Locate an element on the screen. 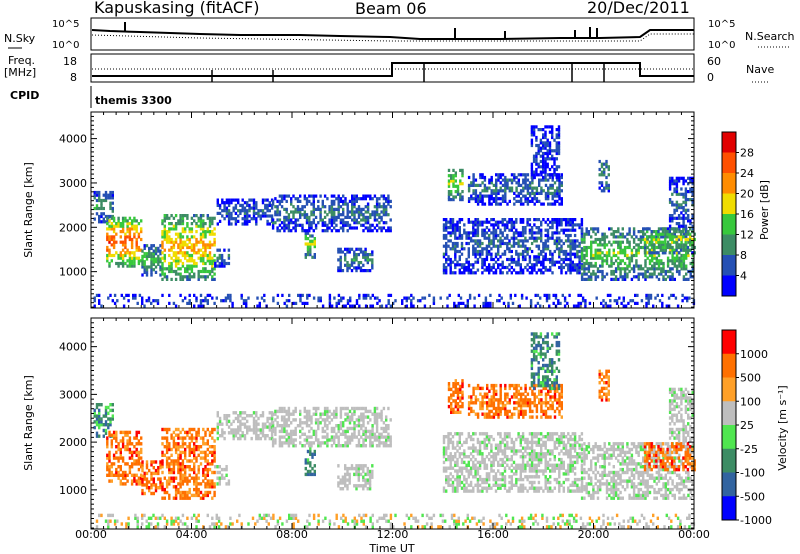 This screenshot has width=800, height=554. power-cell-1938 is located at coordinates (568, 220).